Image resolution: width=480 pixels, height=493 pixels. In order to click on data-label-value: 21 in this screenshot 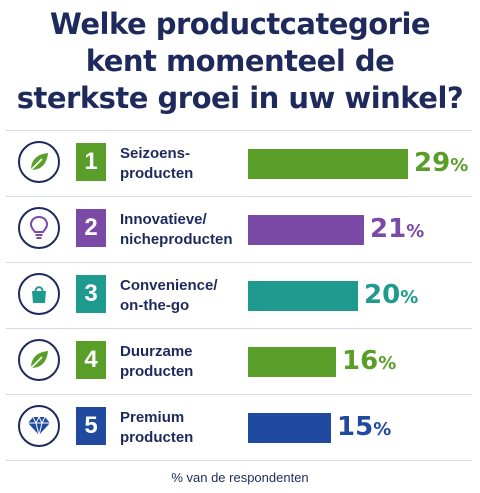, I will do `click(388, 229)`.